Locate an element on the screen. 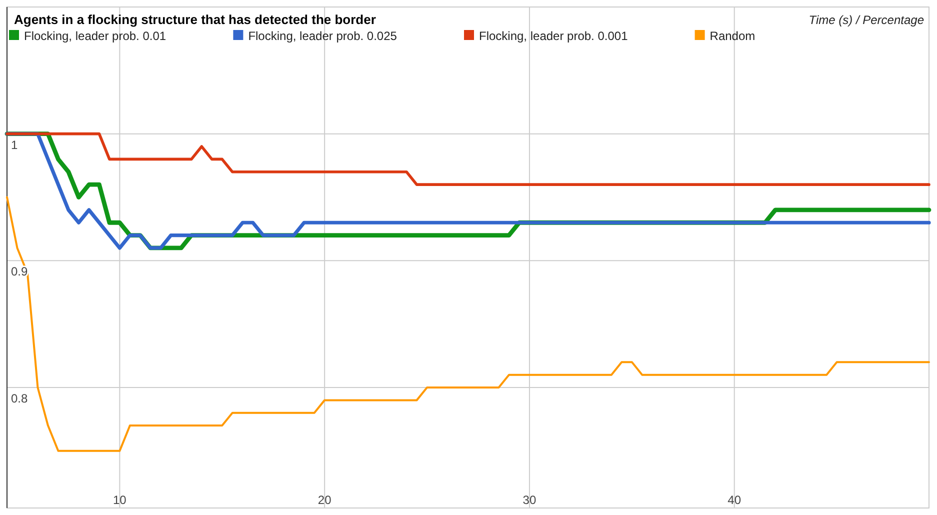 The height and width of the screenshot is (515, 937). legend-label: Random is located at coordinates (733, 36).